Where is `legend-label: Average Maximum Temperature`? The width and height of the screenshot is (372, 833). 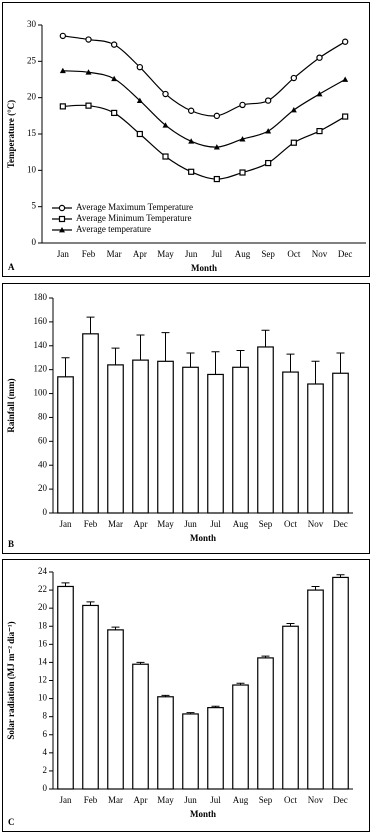
legend-label: Average Maximum Temperature is located at coordinates (134, 207).